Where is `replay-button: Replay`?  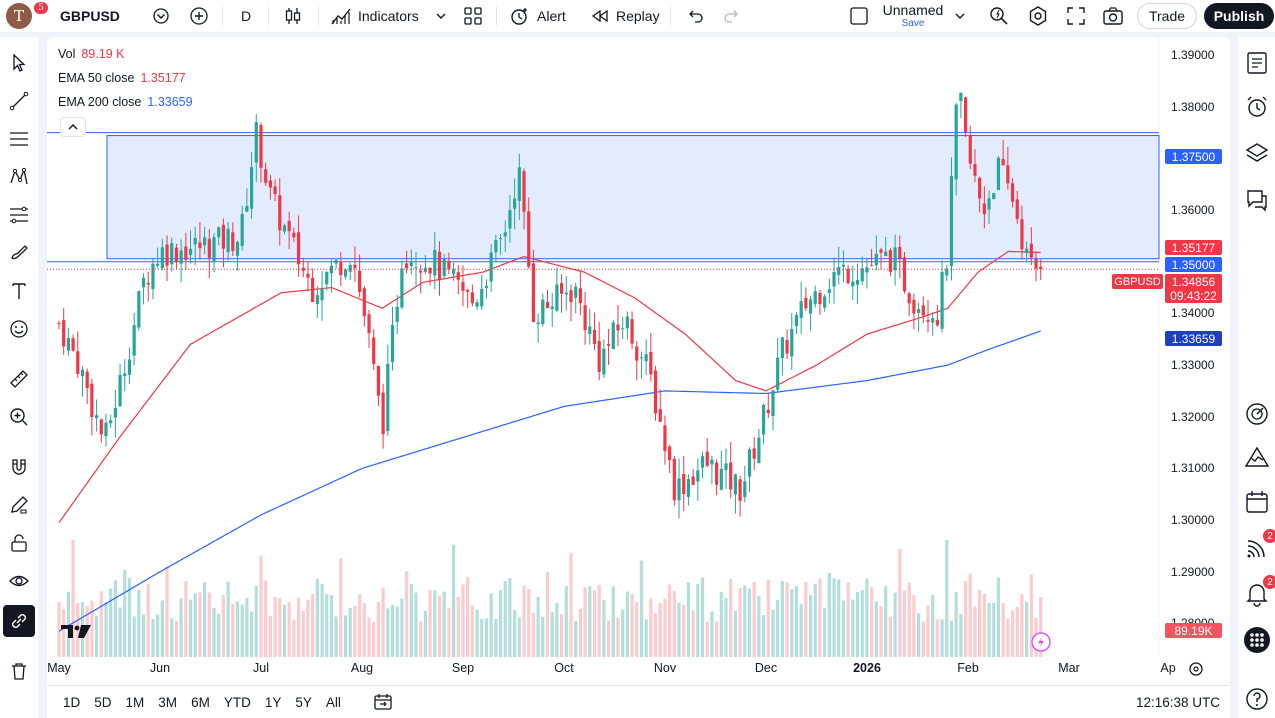 replay-button: Replay is located at coordinates (625, 16).